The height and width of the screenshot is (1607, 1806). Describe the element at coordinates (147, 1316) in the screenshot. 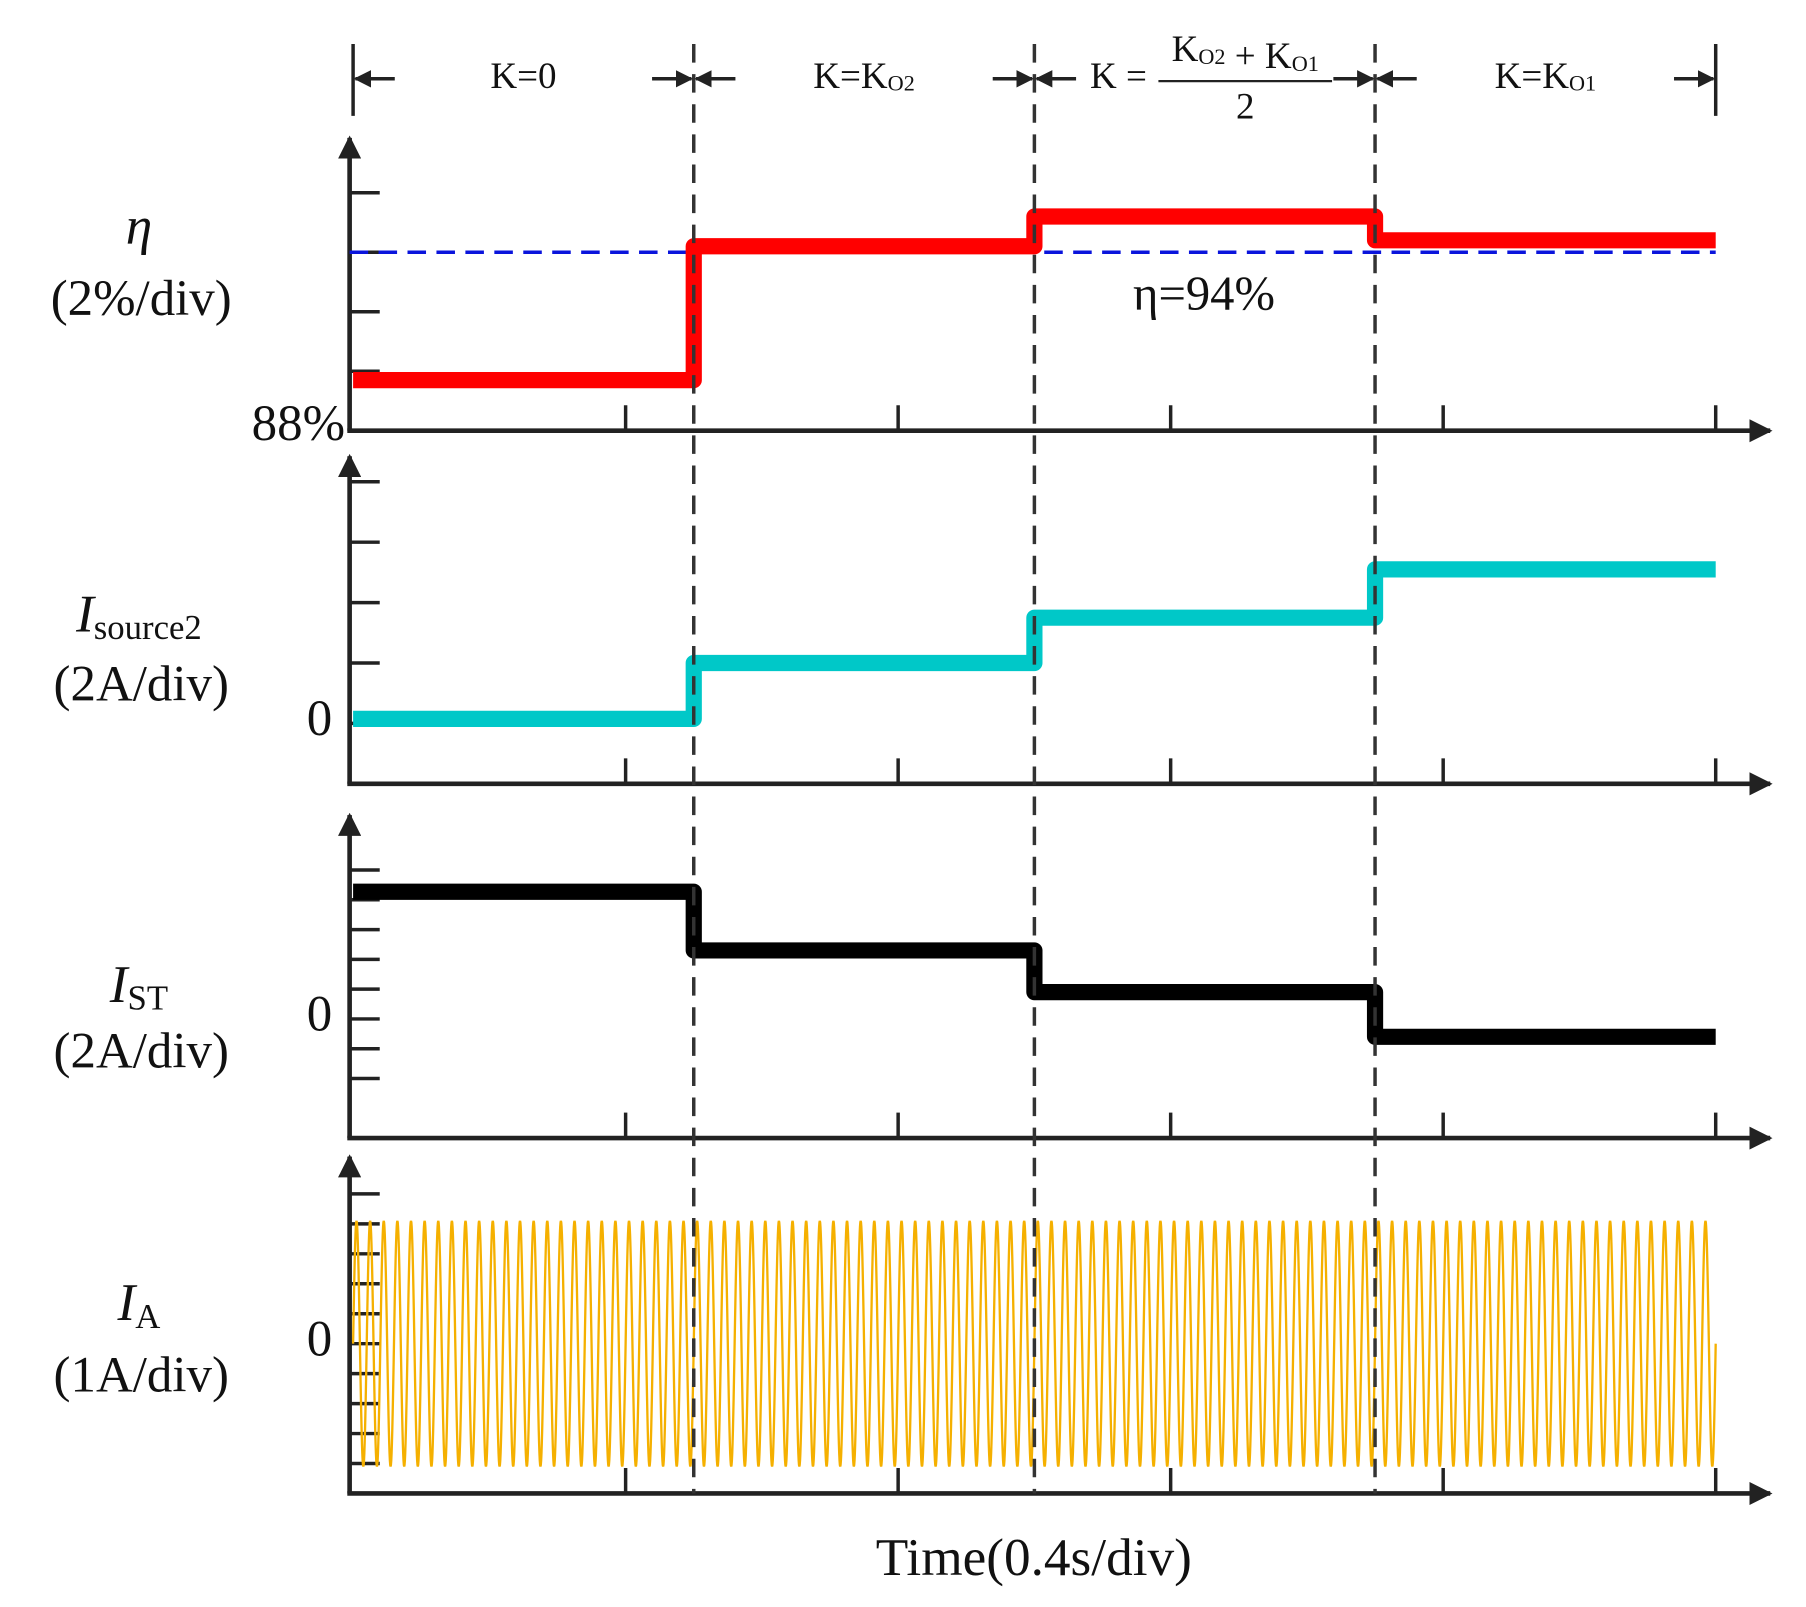

I see `symbol-subscript: A` at that location.